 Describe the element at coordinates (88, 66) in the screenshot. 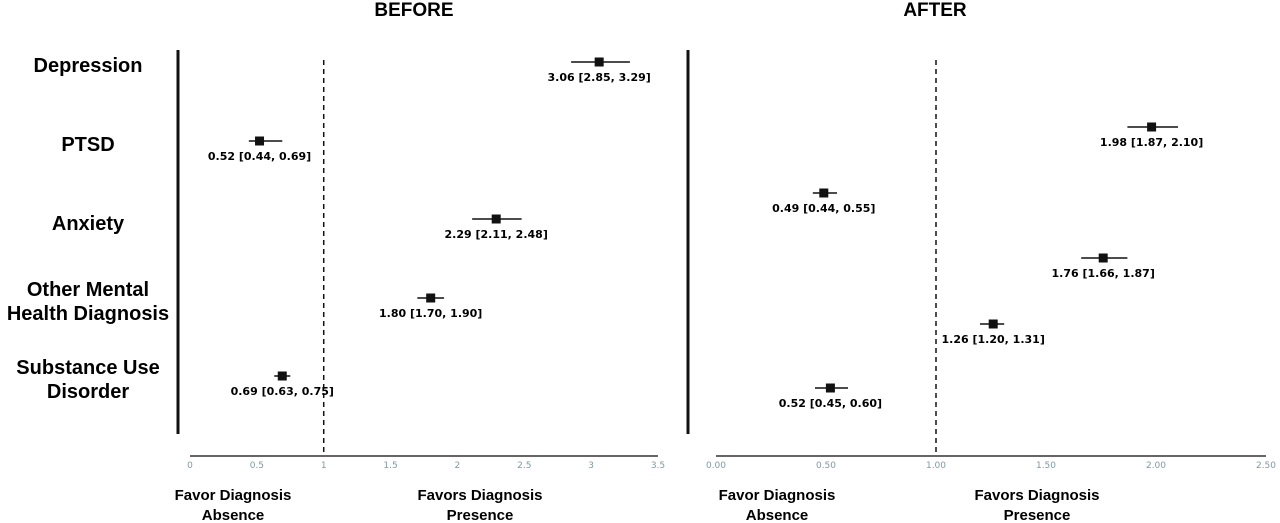

I see `category-label: Depression` at that location.